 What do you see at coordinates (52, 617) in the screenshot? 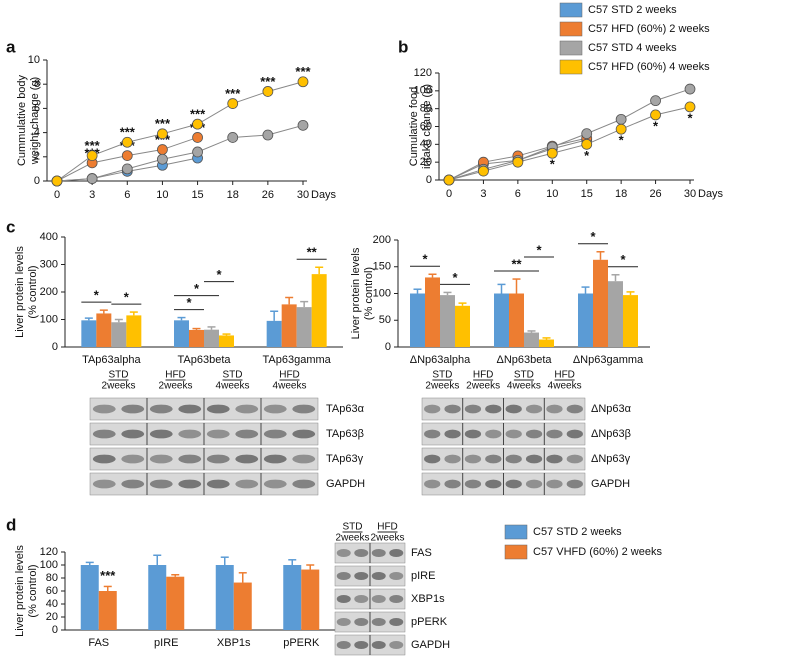
I see `y-tick-label: 20` at bounding box center [52, 617].